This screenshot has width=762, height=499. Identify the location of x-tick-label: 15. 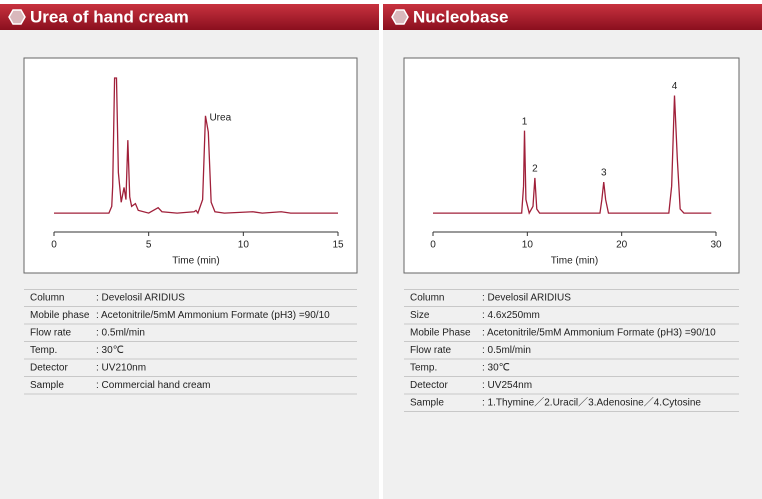
(338, 245).